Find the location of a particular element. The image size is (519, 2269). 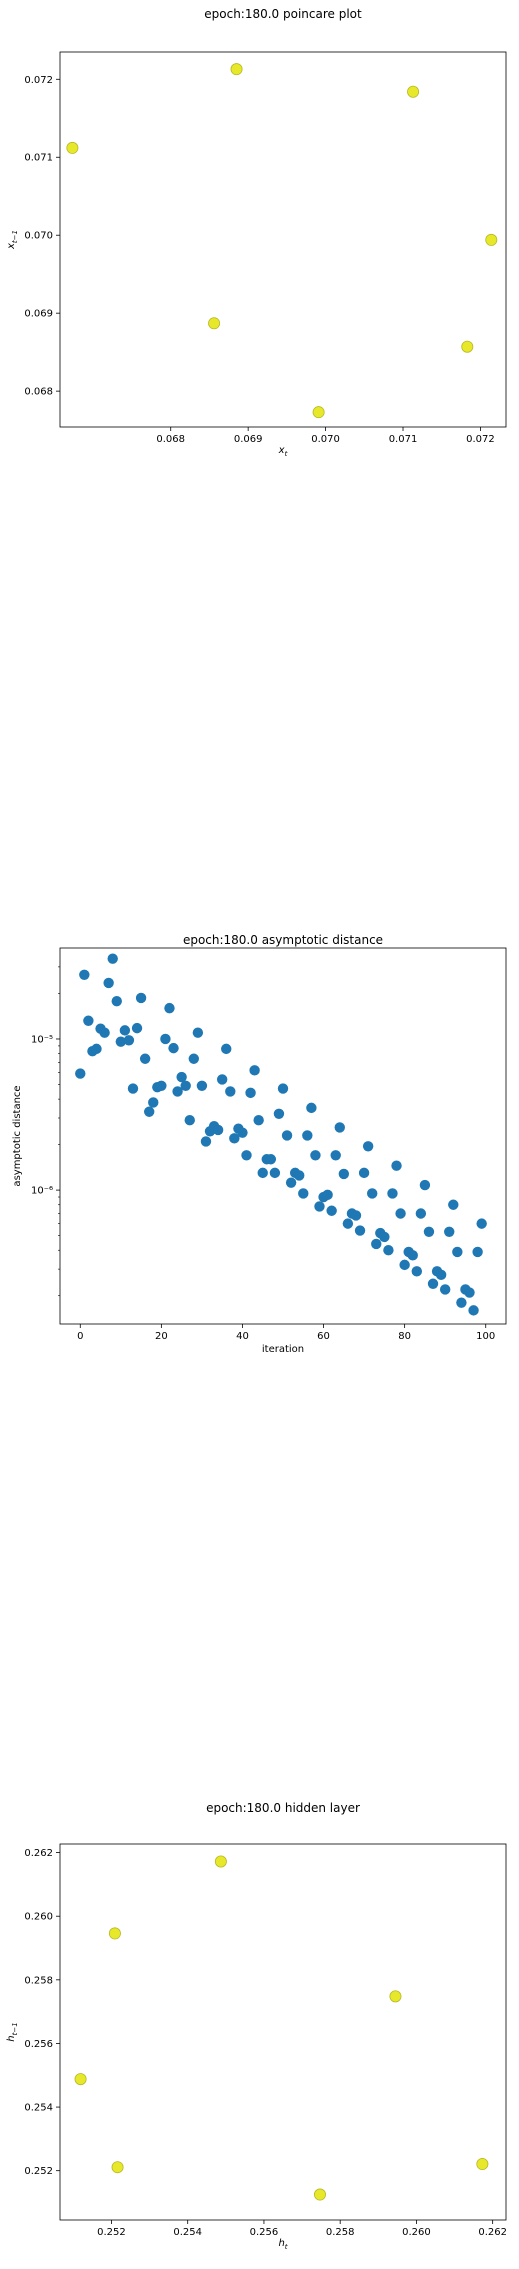

x-tick-label: 0.262 is located at coordinates (492, 2232).